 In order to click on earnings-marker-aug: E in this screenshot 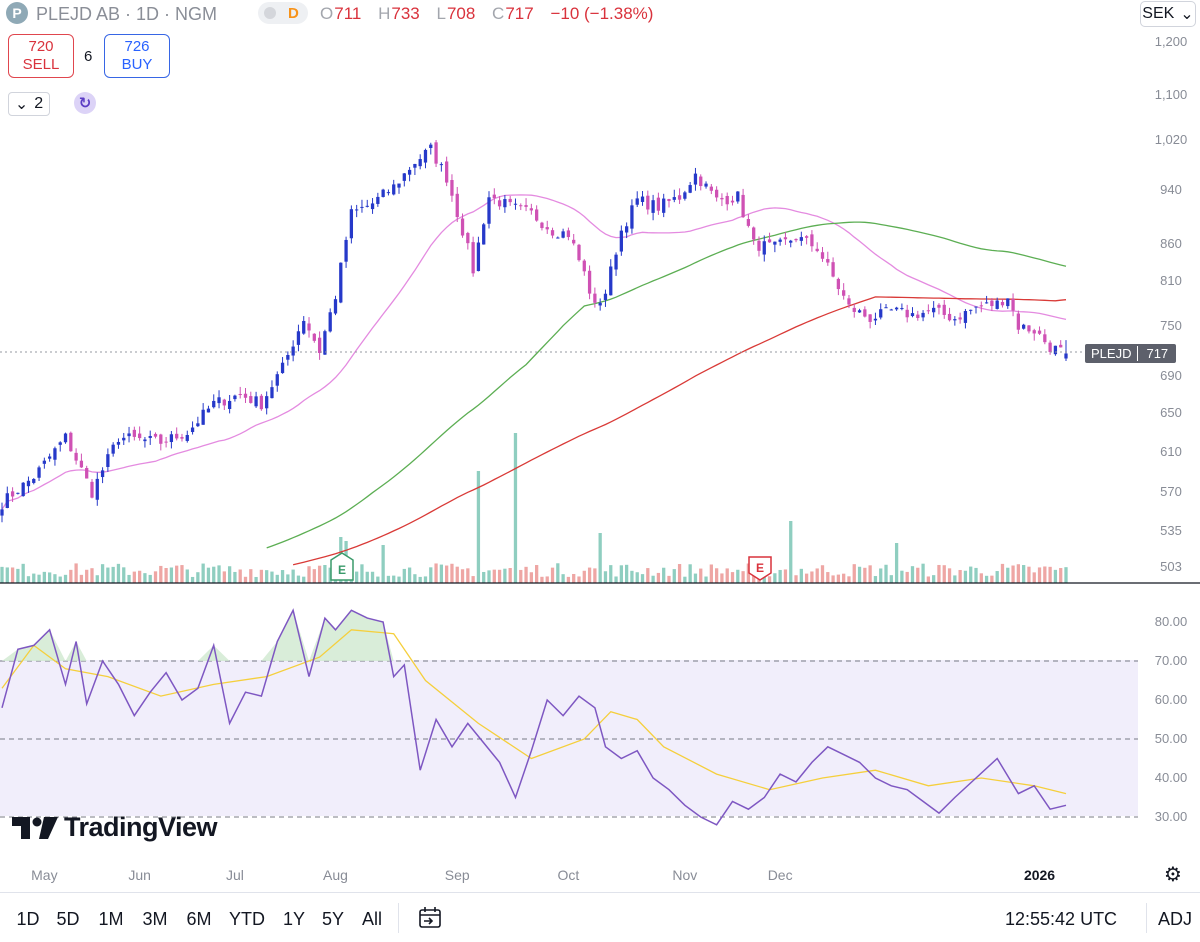, I will do `click(342, 566)`.